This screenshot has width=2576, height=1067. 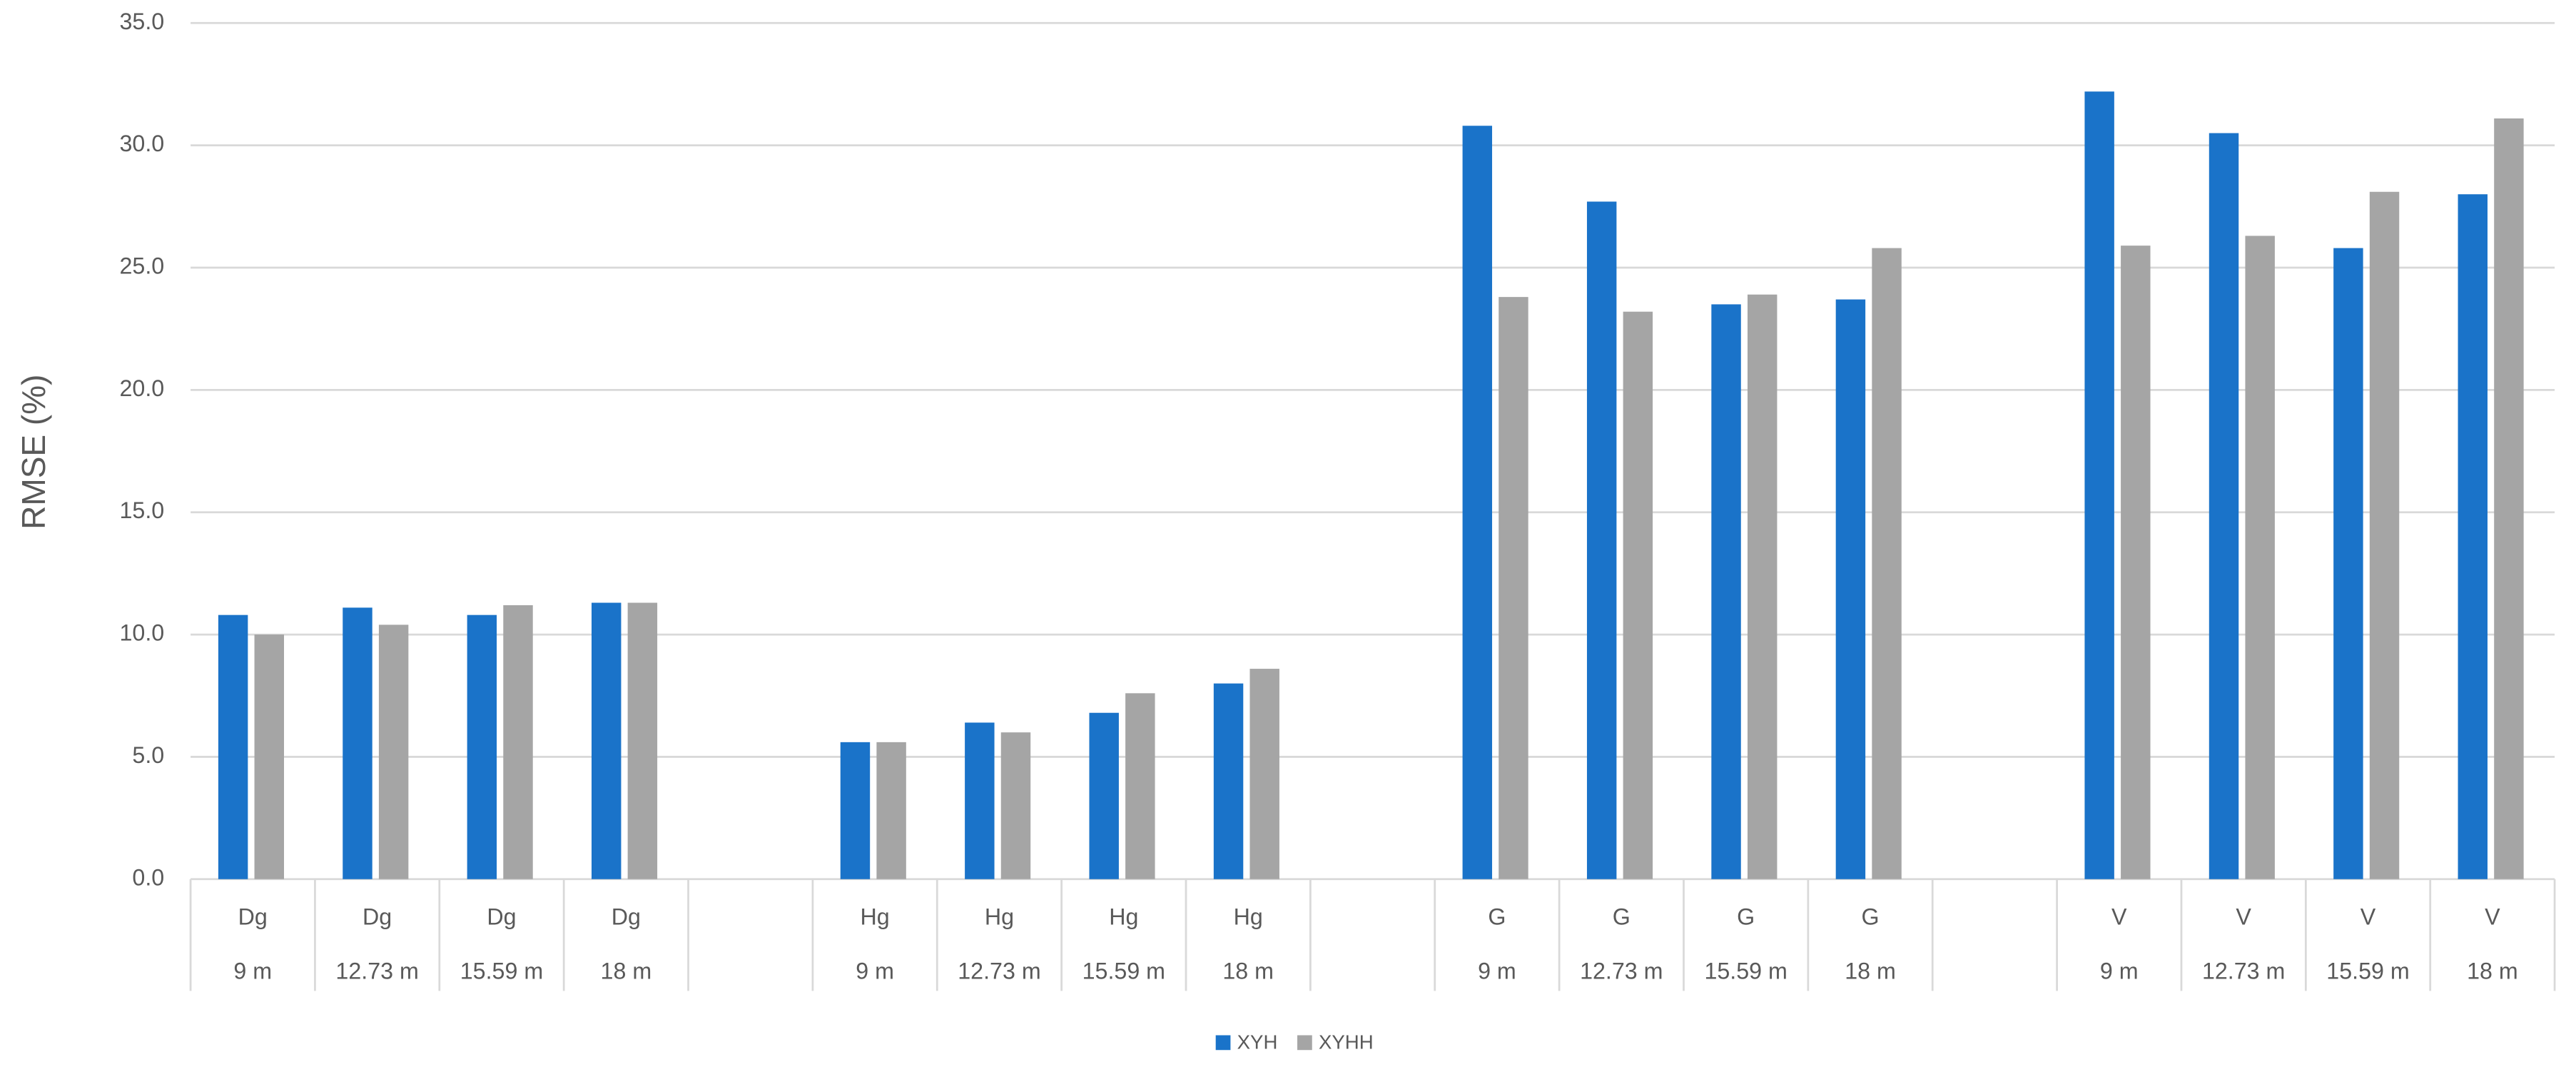 What do you see at coordinates (142, 266) in the screenshot?
I see `y-tick-label: 25.0` at bounding box center [142, 266].